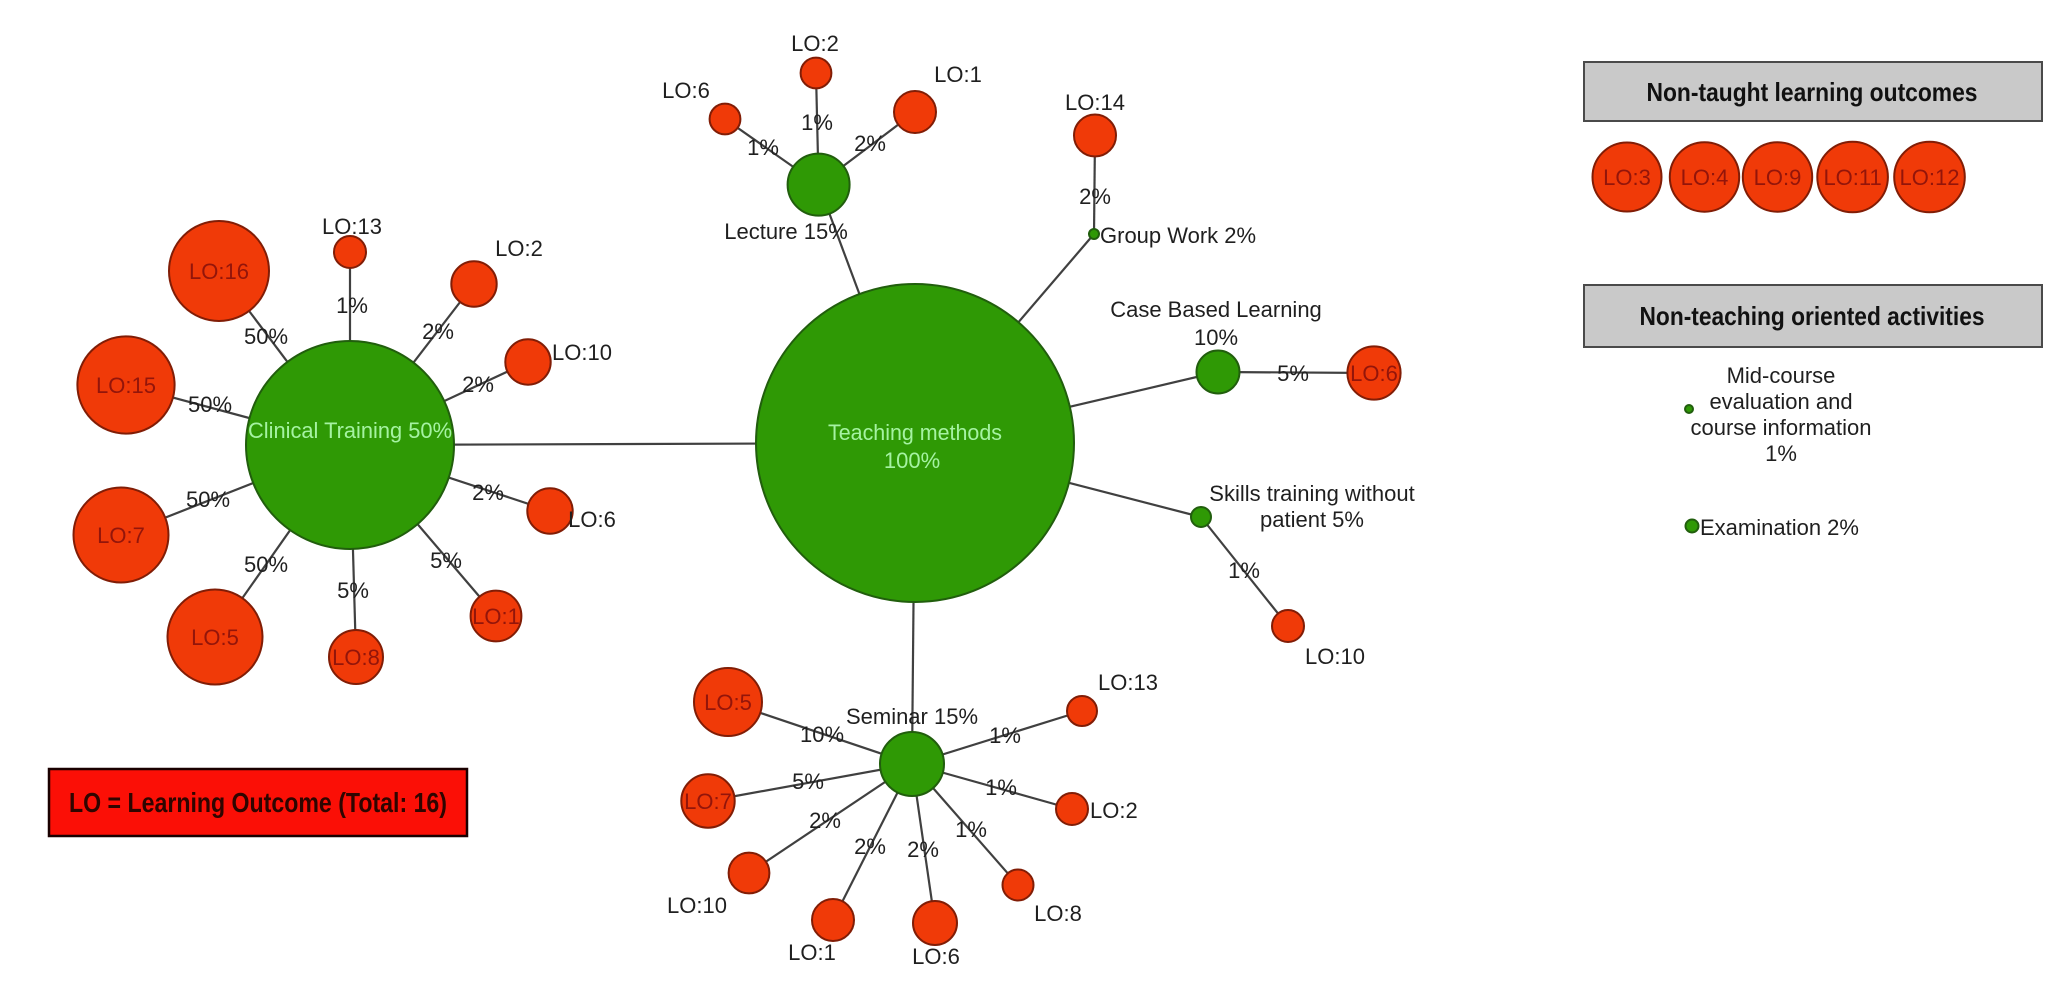 This screenshot has height=1001, width=2059. Describe the element at coordinates (1778, 177) in the screenshot. I see `svg-text: LO:9` at that location.